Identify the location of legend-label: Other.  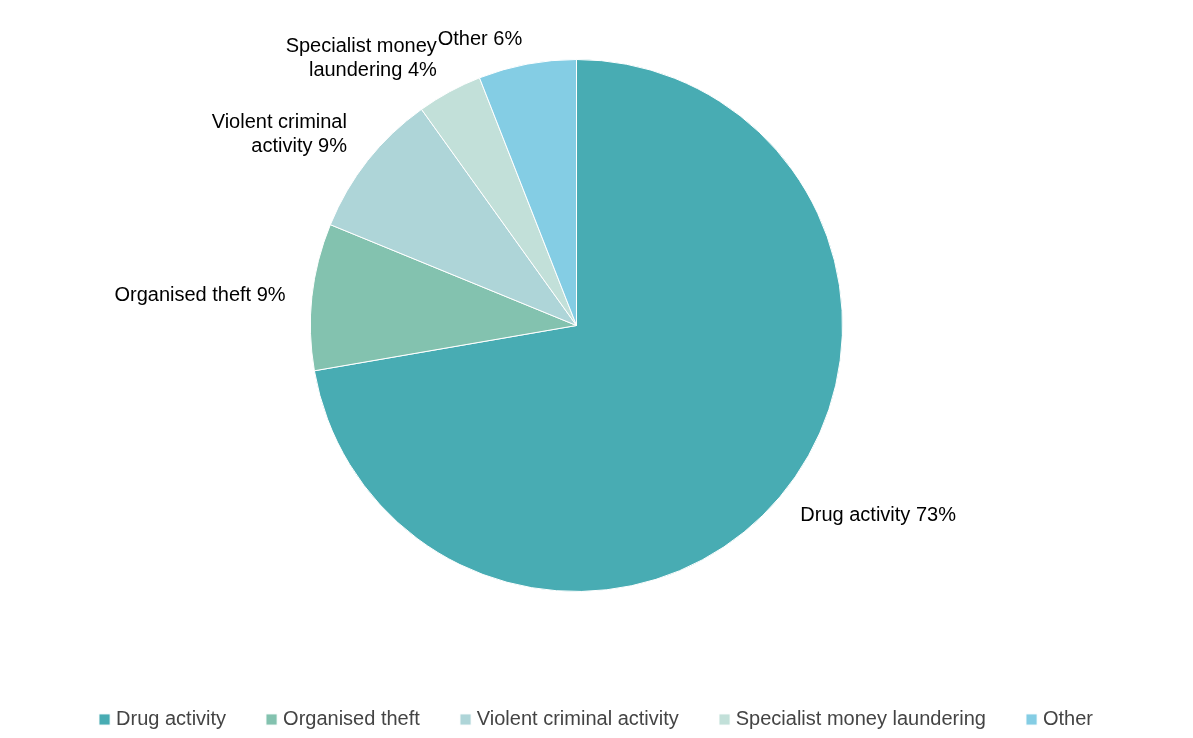
(1067, 718).